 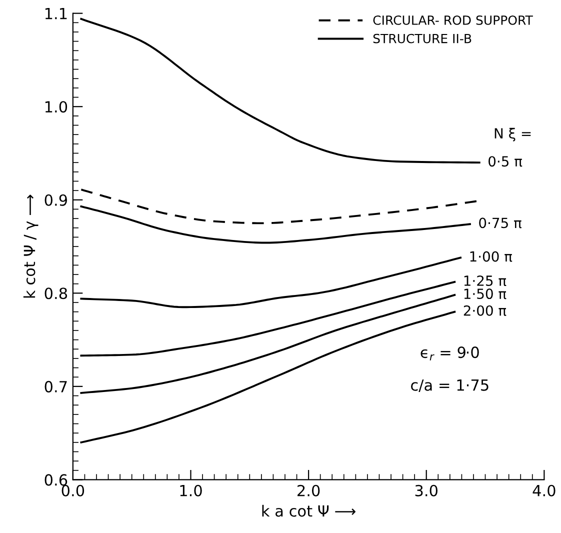 What do you see at coordinates (512, 135) in the screenshot?
I see `annotation: N ξ =` at bounding box center [512, 135].